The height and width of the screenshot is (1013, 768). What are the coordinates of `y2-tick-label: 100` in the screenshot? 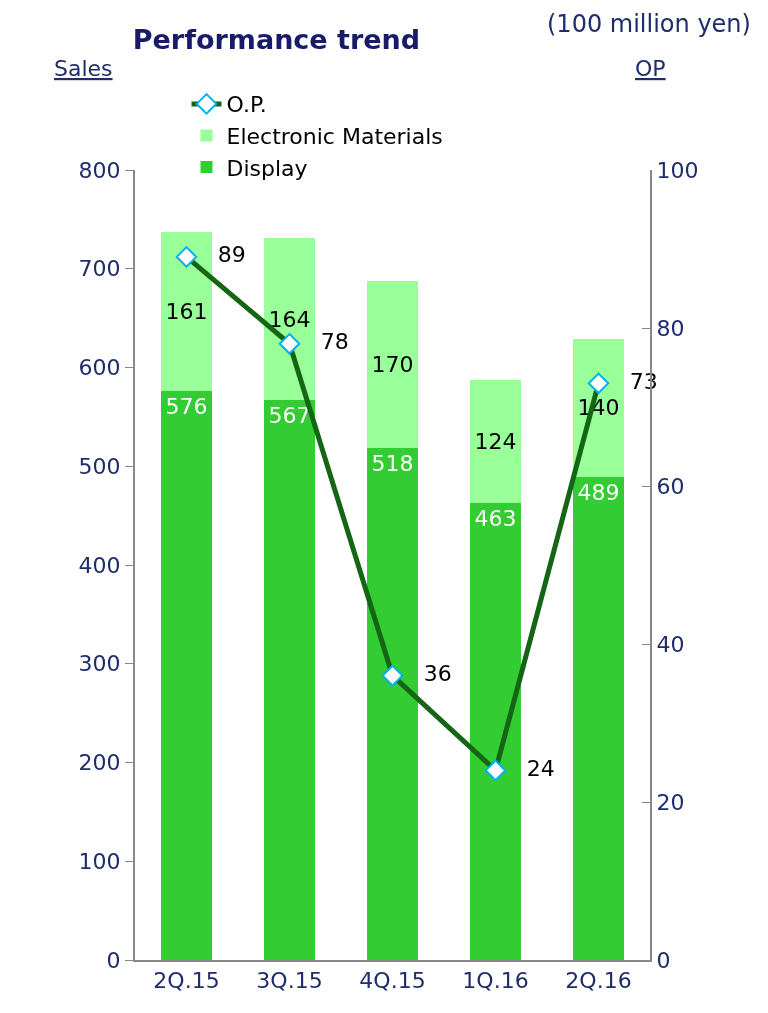 It's located at (677, 170).